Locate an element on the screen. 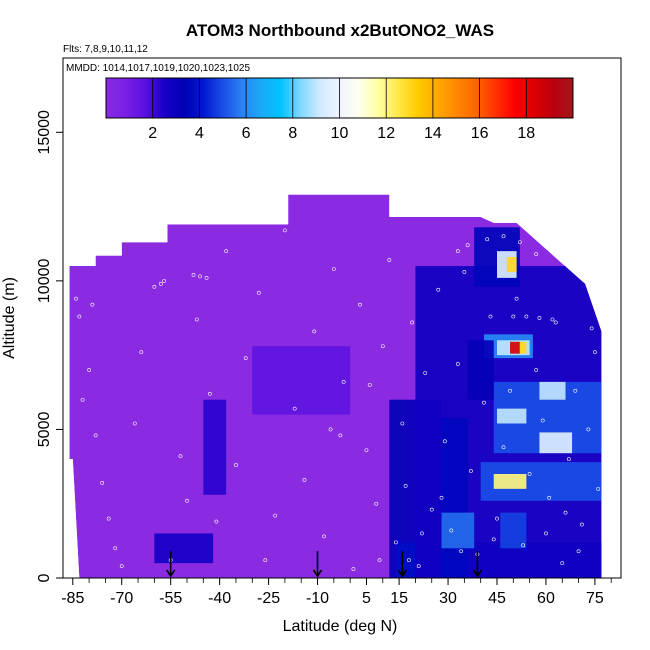 This screenshot has height=650, width=650. x-tick-label: -85 is located at coordinates (72, 598).